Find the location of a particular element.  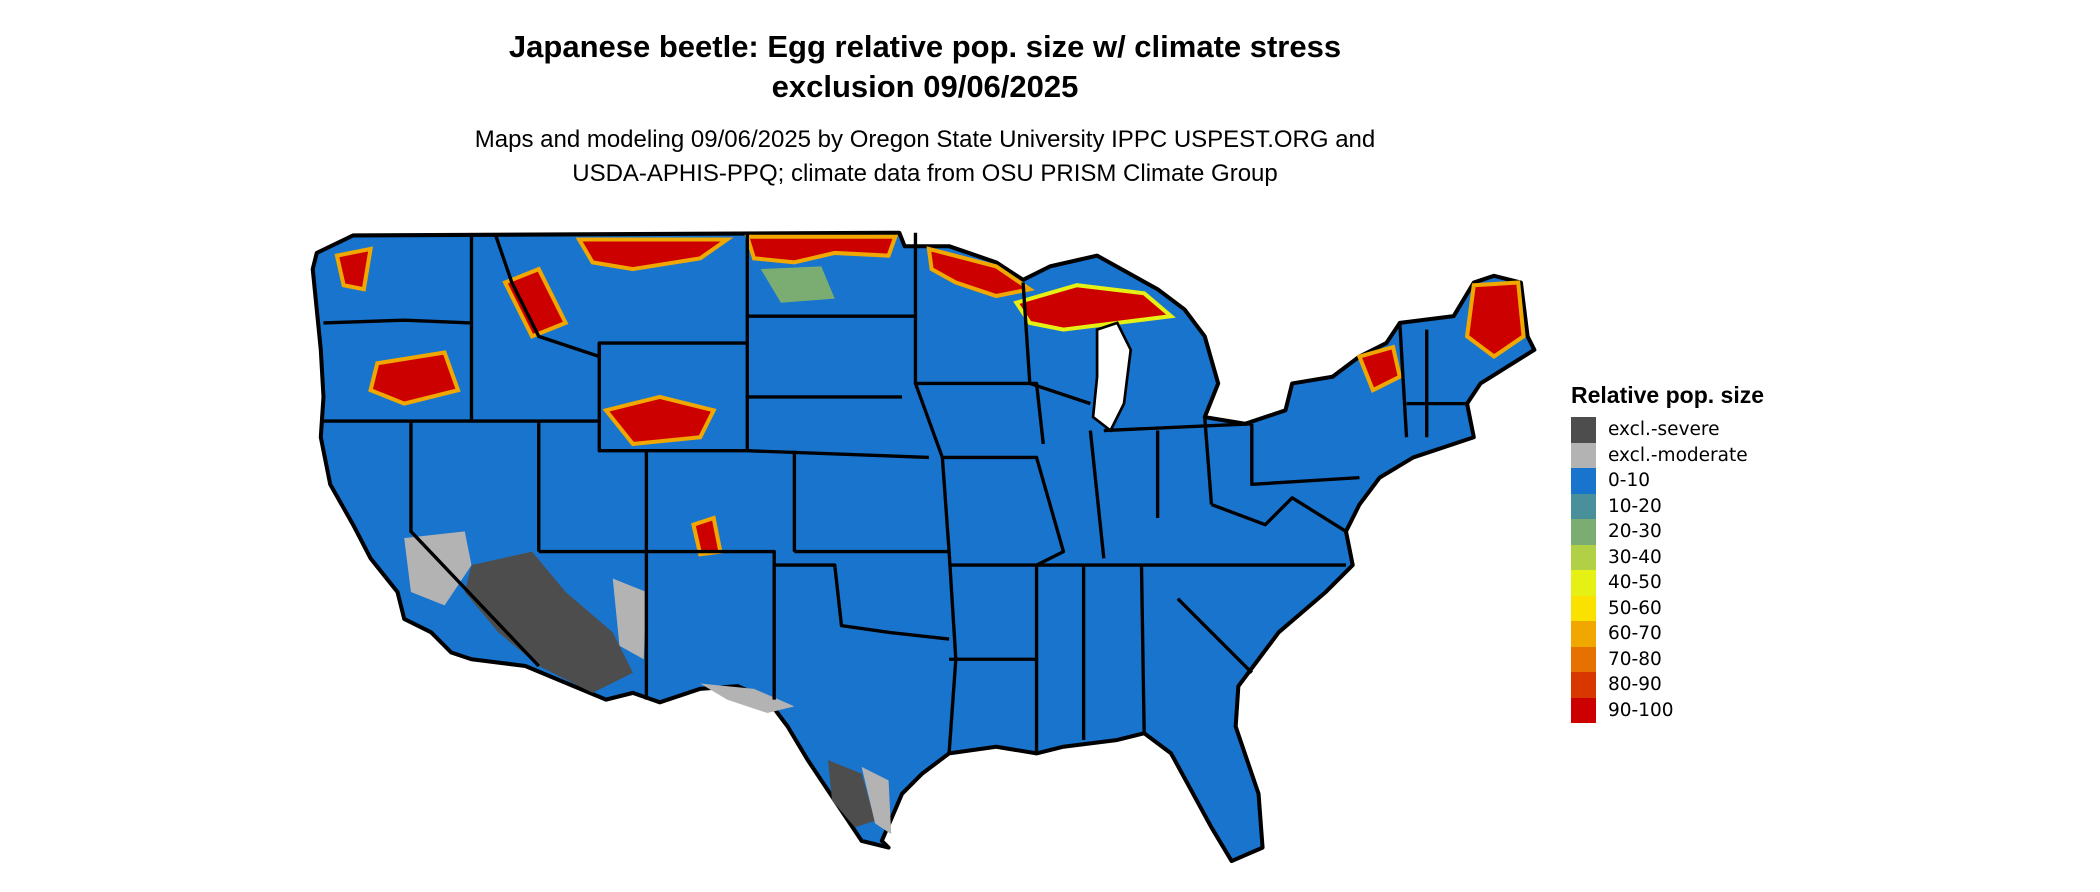

legend-item: 30-40 is located at coordinates (1667, 557).